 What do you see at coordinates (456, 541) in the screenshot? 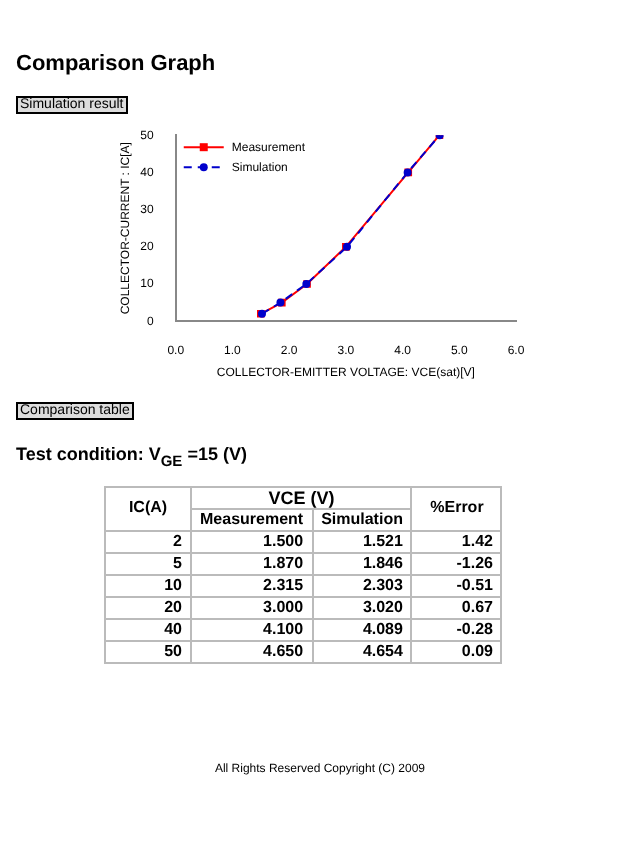
I see `data-label: 1.42` at bounding box center [456, 541].